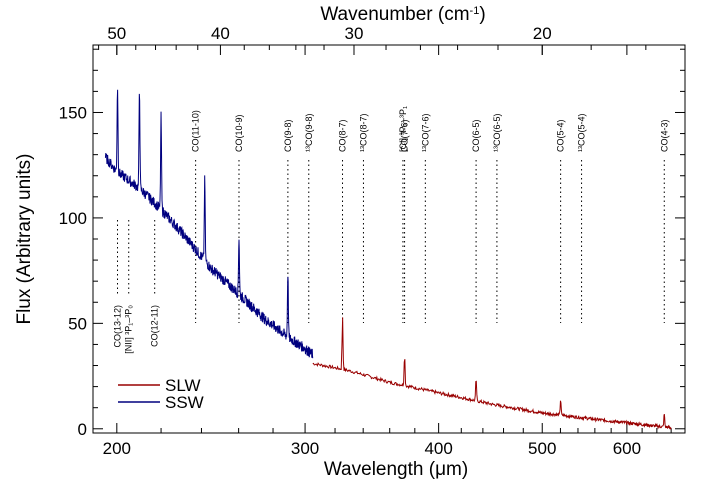 Image resolution: width=712 pixels, height=495 pixels. I want to click on x2-tick-label: 40, so click(220, 33).